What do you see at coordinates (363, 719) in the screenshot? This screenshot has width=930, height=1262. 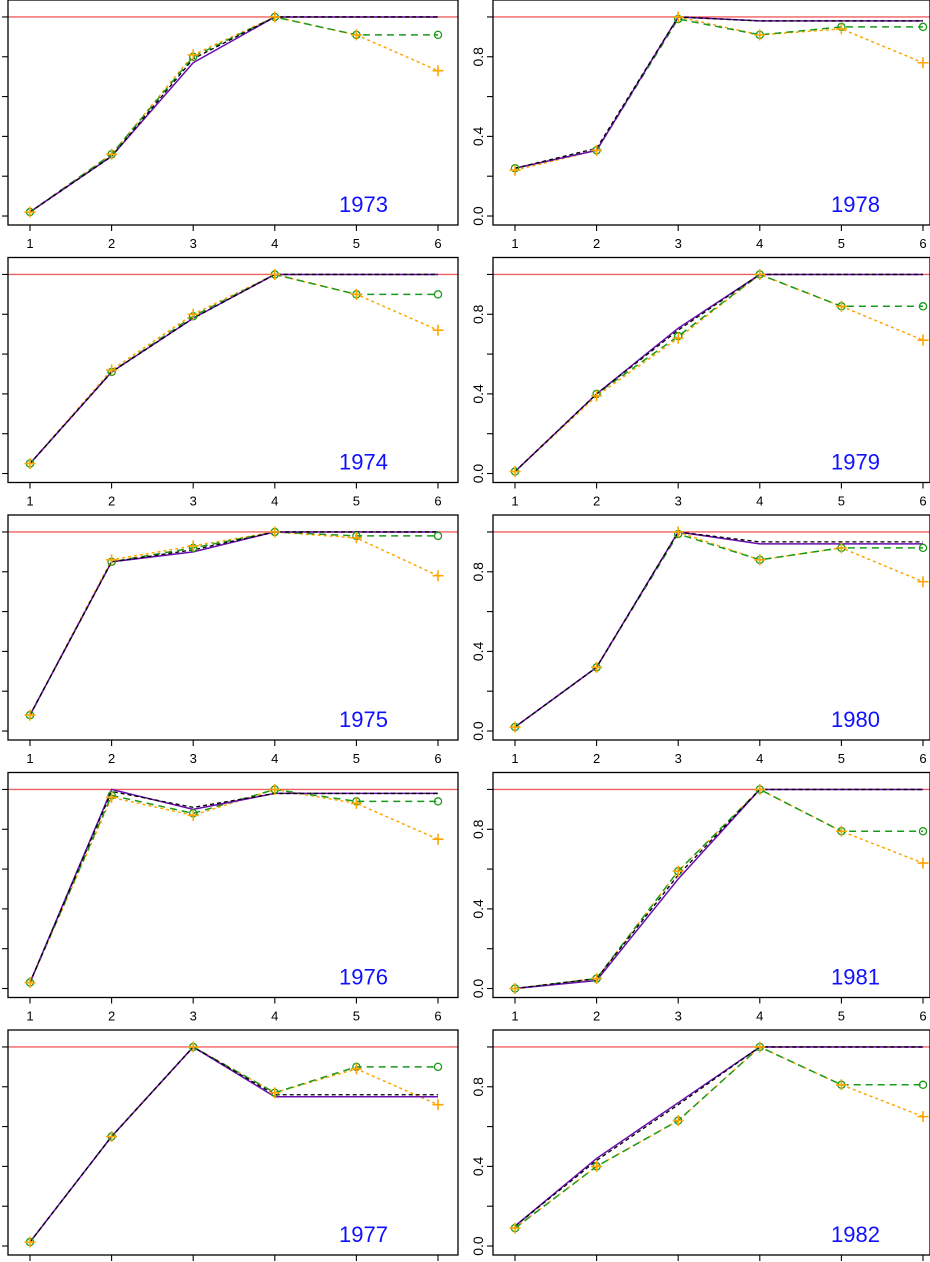 I see `year-label: 1975` at bounding box center [363, 719].